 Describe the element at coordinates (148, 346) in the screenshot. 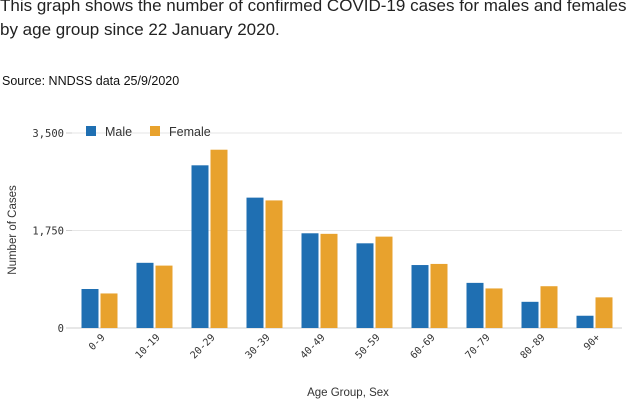

I see `x-tick-label: 10-19` at that location.